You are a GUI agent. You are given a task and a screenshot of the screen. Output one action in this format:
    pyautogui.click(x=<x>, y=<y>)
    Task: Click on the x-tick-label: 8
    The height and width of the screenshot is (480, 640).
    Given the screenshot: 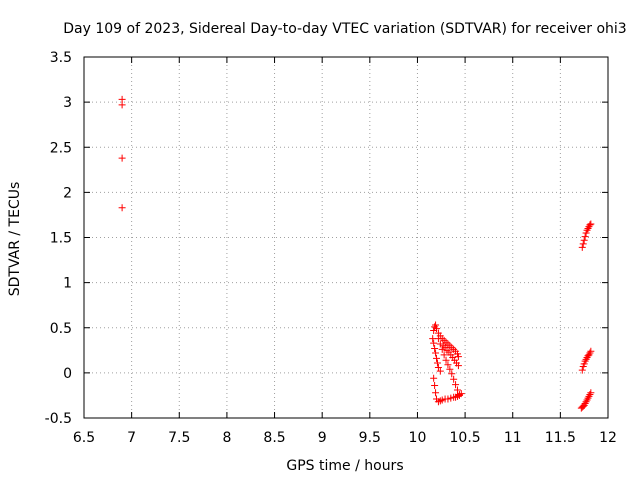 What is the action you would take?
    pyautogui.click(x=226, y=438)
    